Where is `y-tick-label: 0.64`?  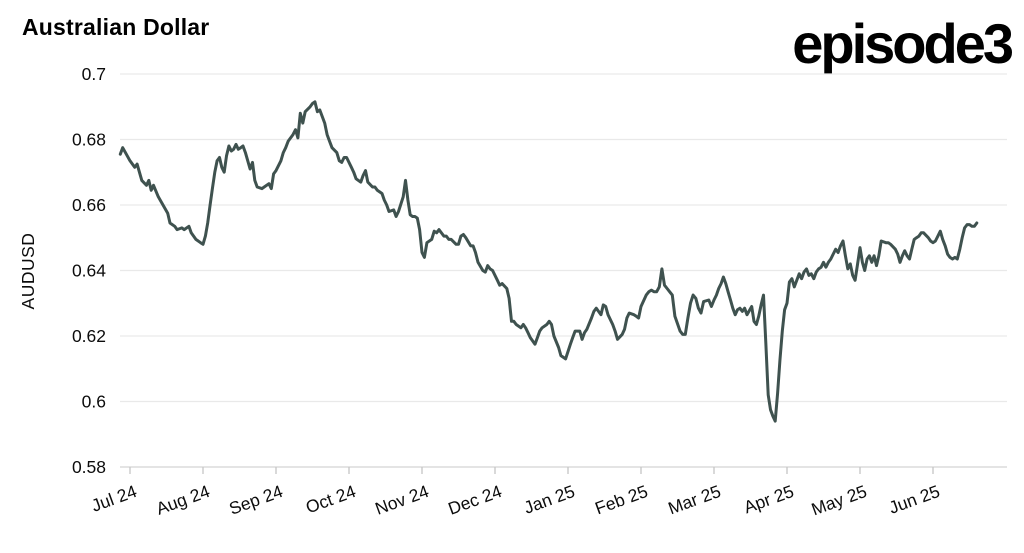 y-tick-label: 0.64 is located at coordinates (89, 271).